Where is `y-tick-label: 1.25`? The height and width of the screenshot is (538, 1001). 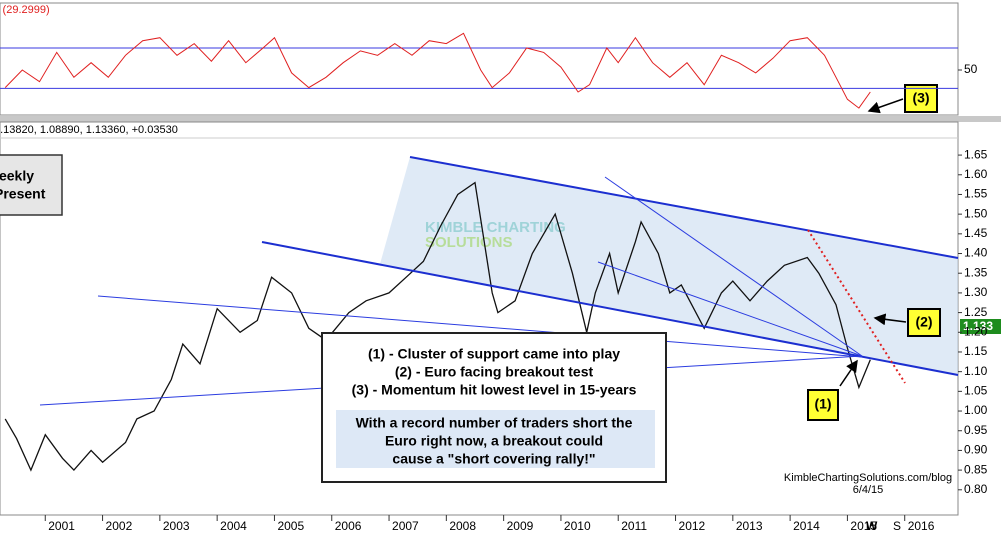 y-tick-label: 1.25 is located at coordinates (976, 312).